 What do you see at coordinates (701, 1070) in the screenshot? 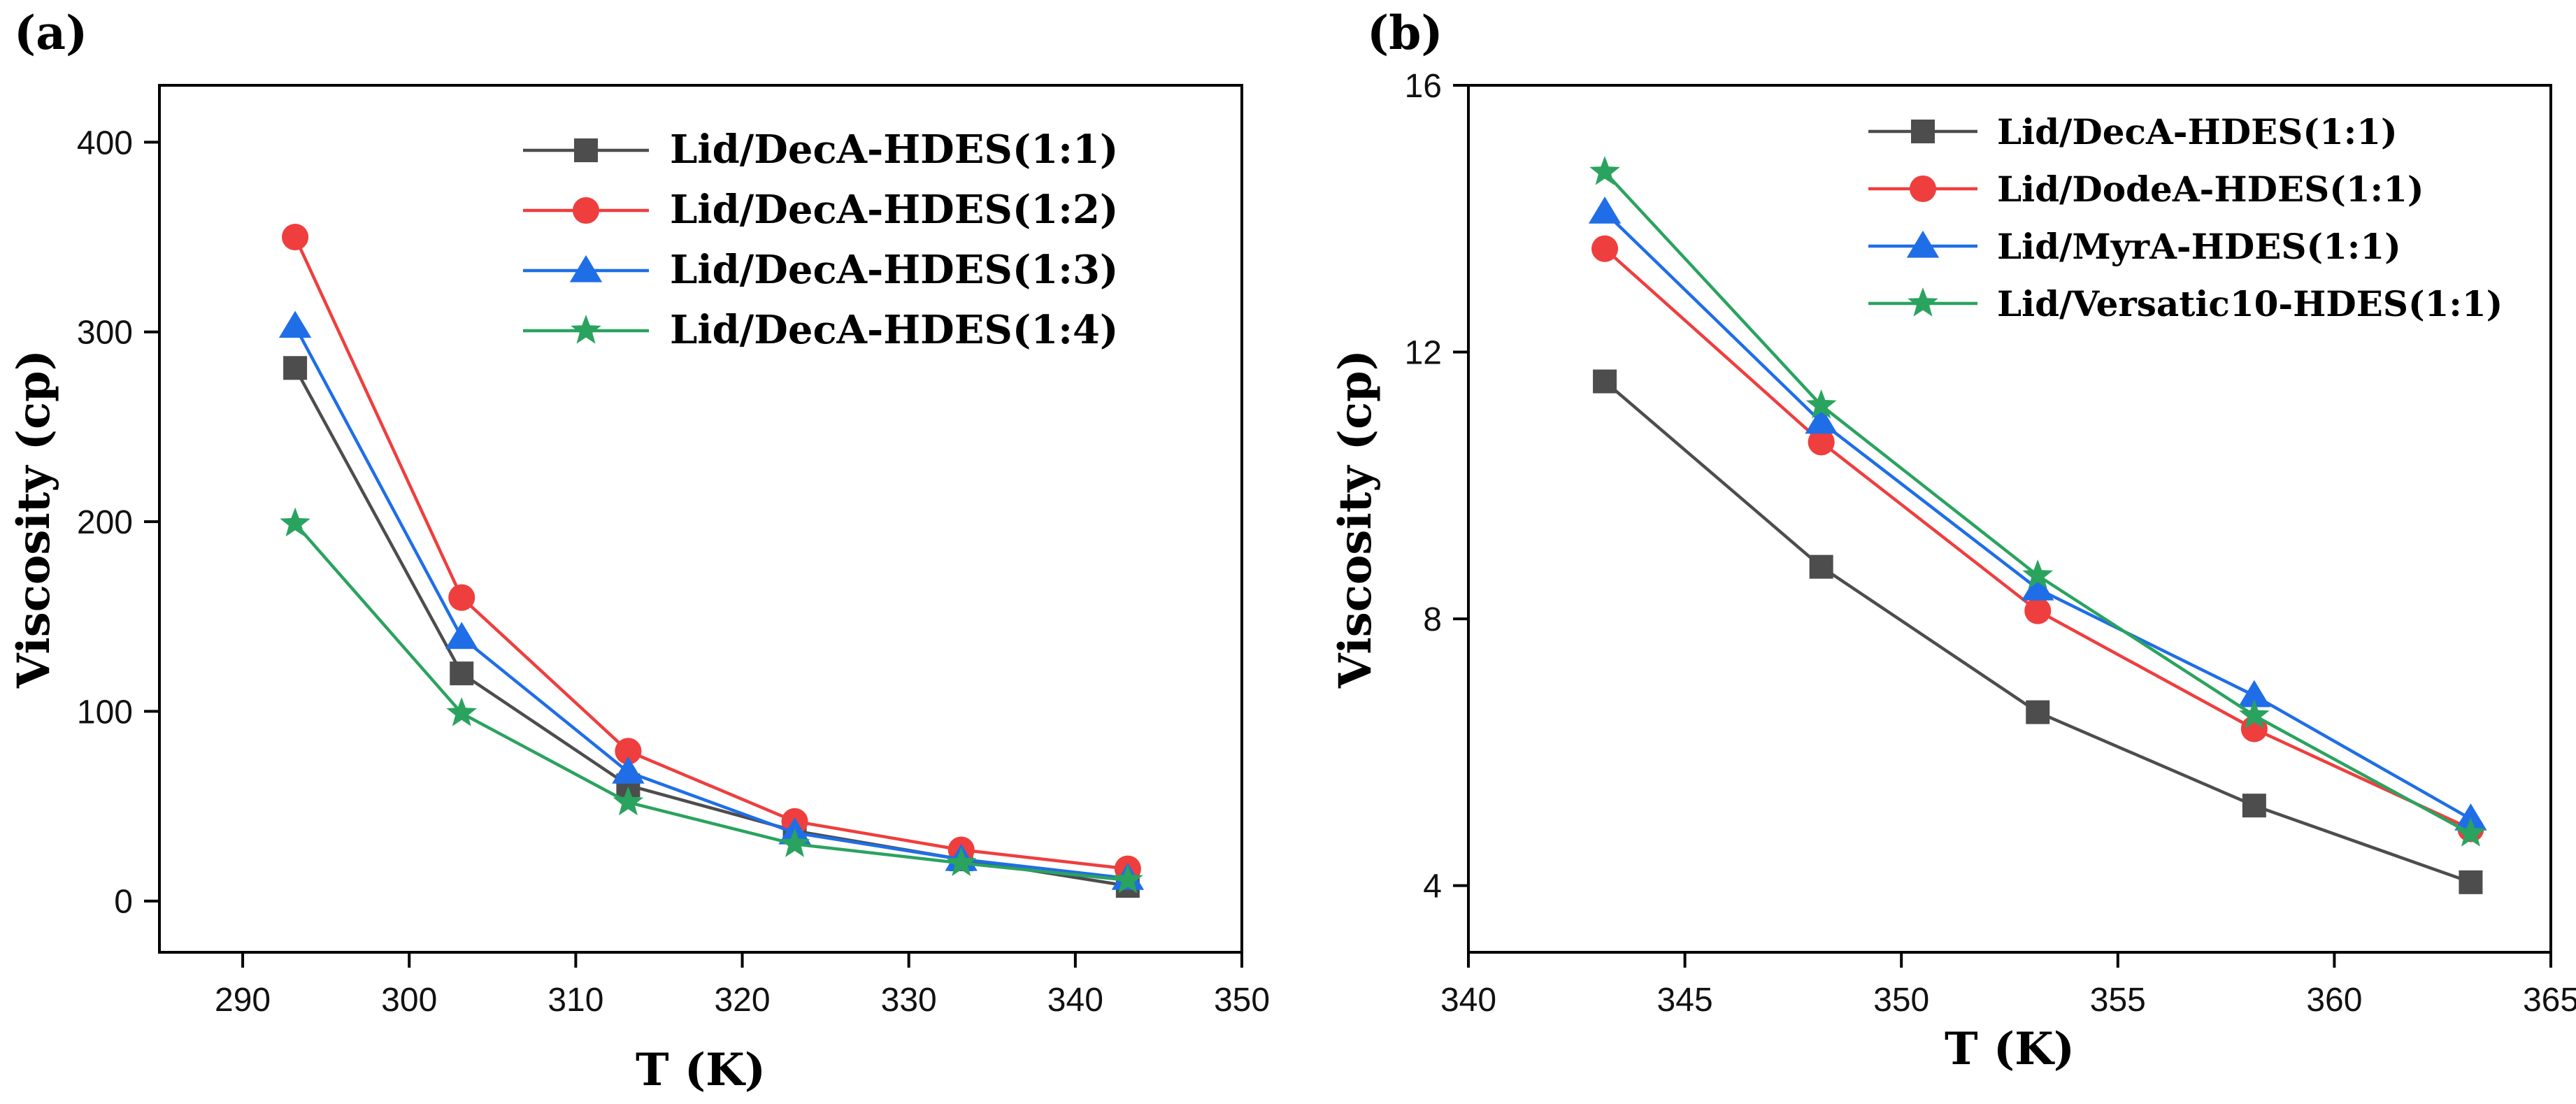
I see `x-axis-title-a: T (K)` at bounding box center [701, 1070].